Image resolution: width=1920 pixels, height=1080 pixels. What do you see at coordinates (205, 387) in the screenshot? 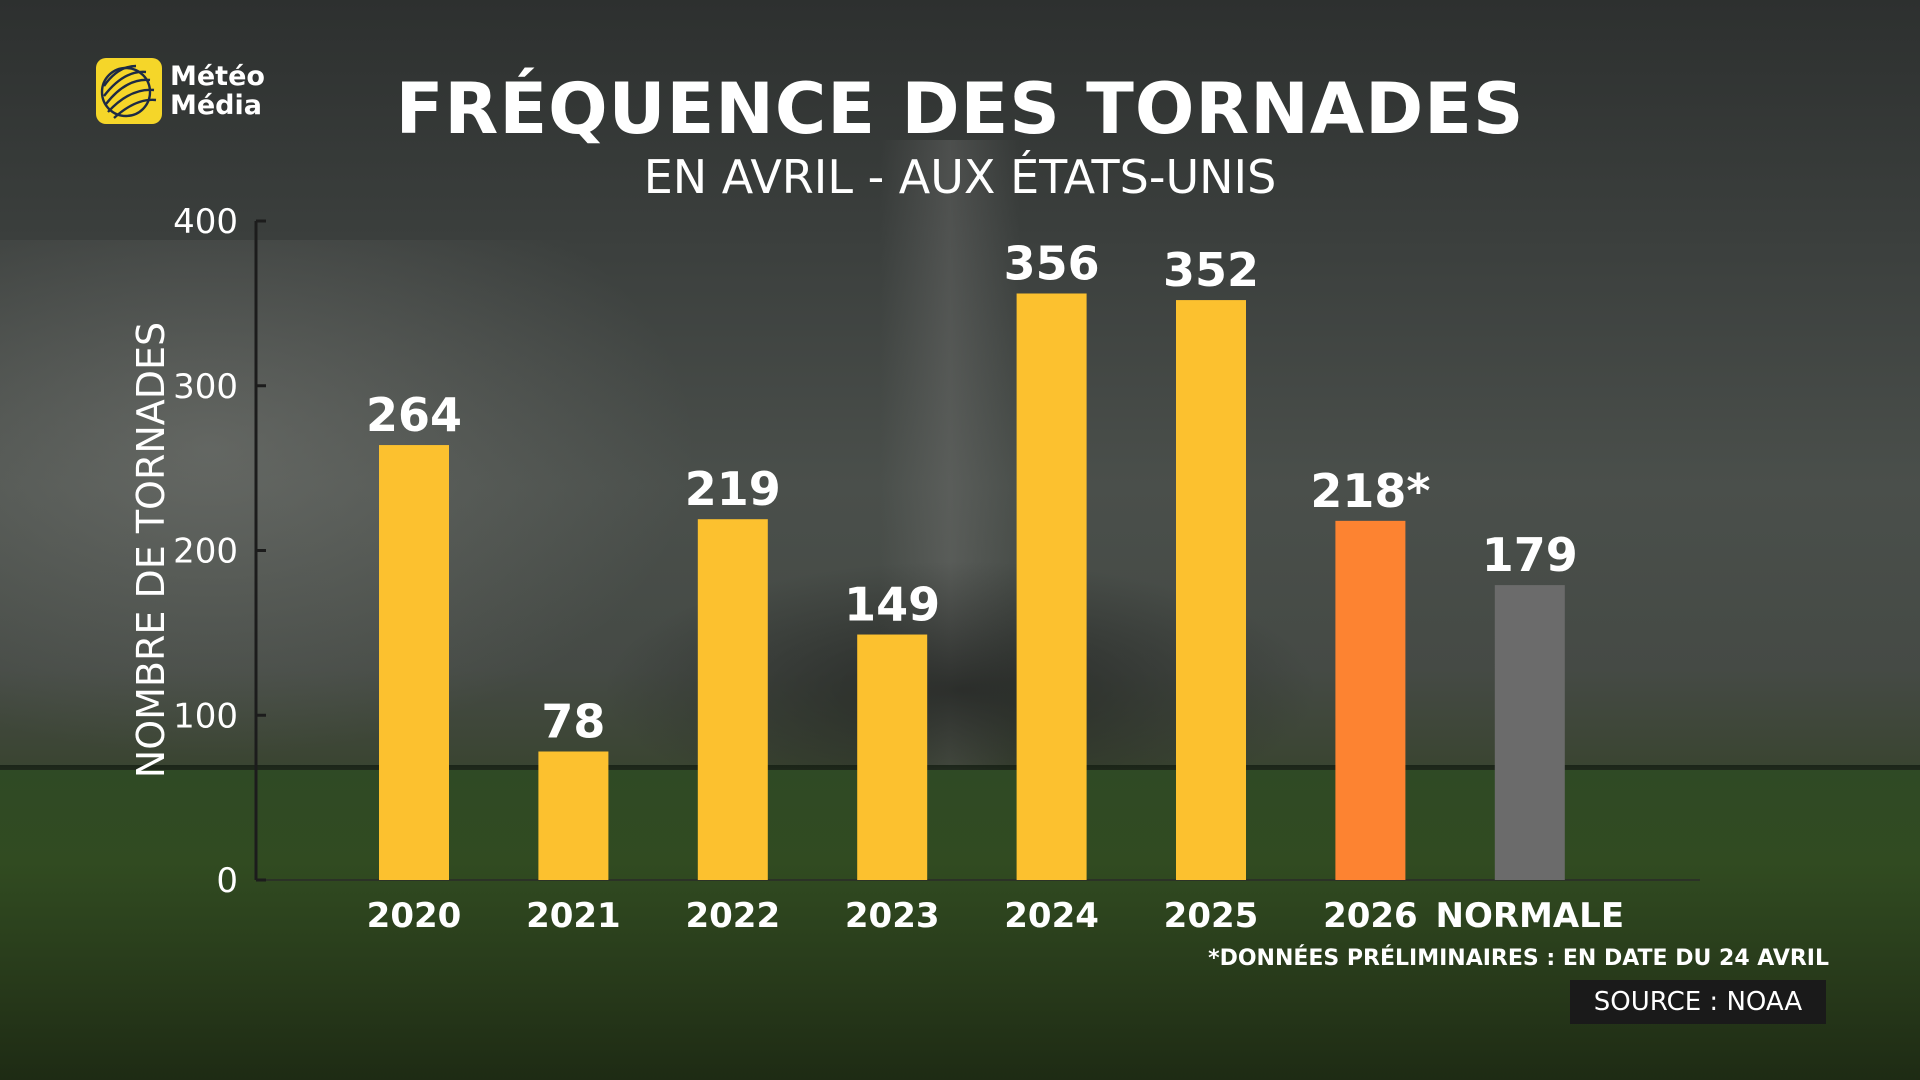
I see `y-tick-label: 300` at bounding box center [205, 387].